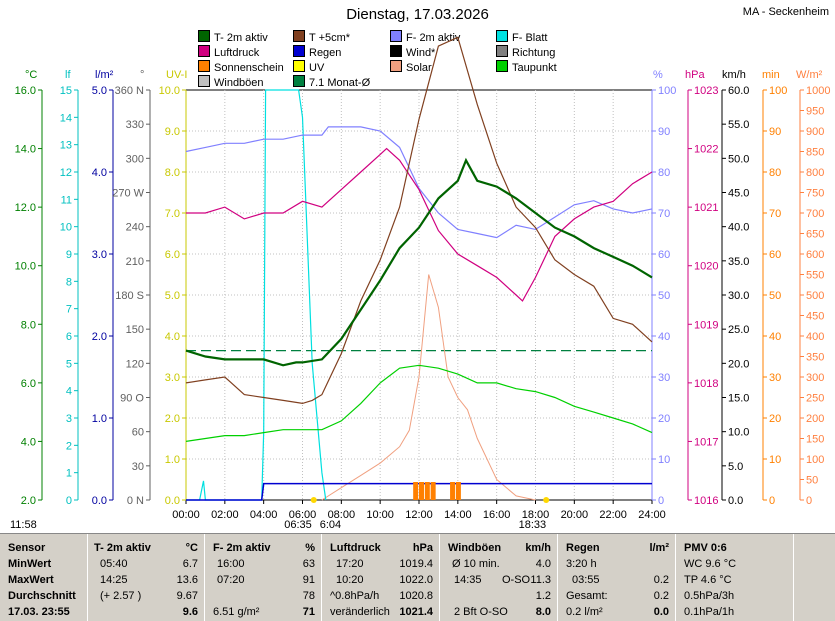  What do you see at coordinates (812, 481) in the screenshot?
I see `solar-axis-label: 50` at bounding box center [812, 481].